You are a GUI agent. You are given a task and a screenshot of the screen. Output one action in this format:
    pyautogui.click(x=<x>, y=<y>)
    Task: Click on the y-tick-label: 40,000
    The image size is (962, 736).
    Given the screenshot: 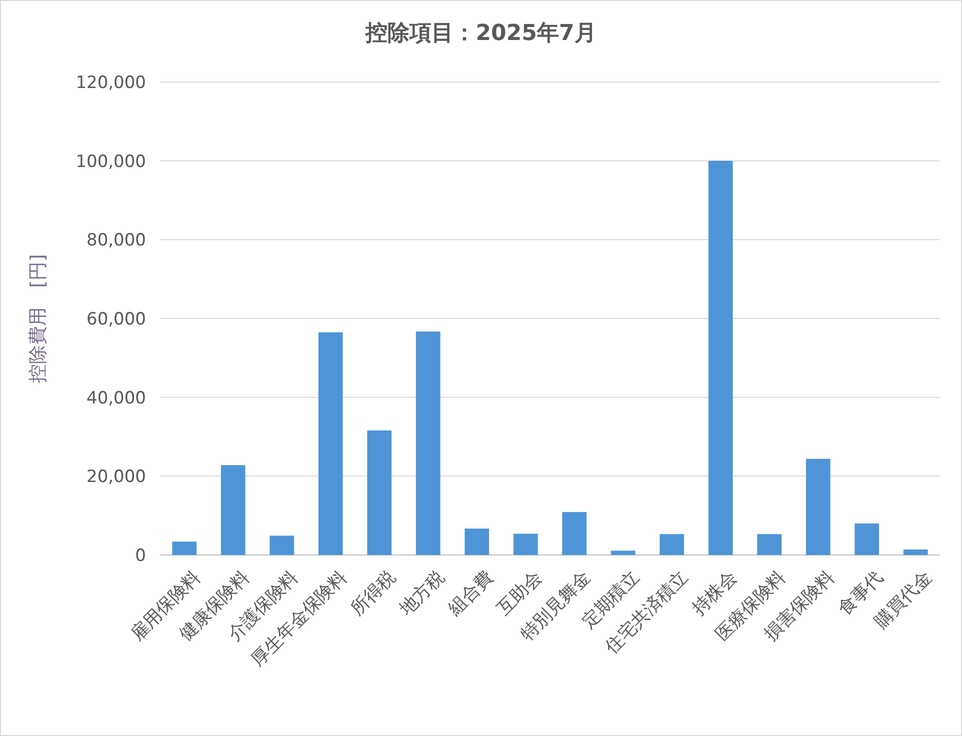 What is the action you would take?
    pyautogui.click(x=116, y=398)
    